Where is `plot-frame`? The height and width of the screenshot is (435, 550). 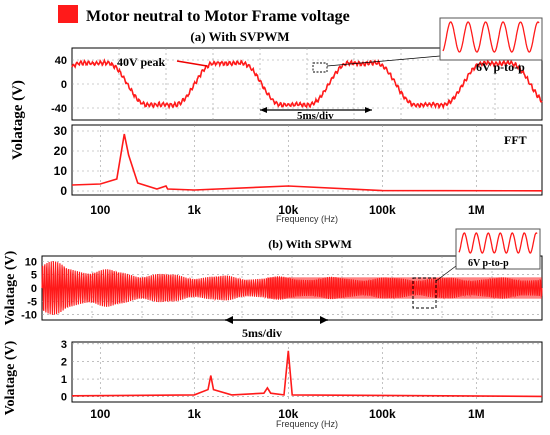
plot-frame is located at coordinates (307, 372).